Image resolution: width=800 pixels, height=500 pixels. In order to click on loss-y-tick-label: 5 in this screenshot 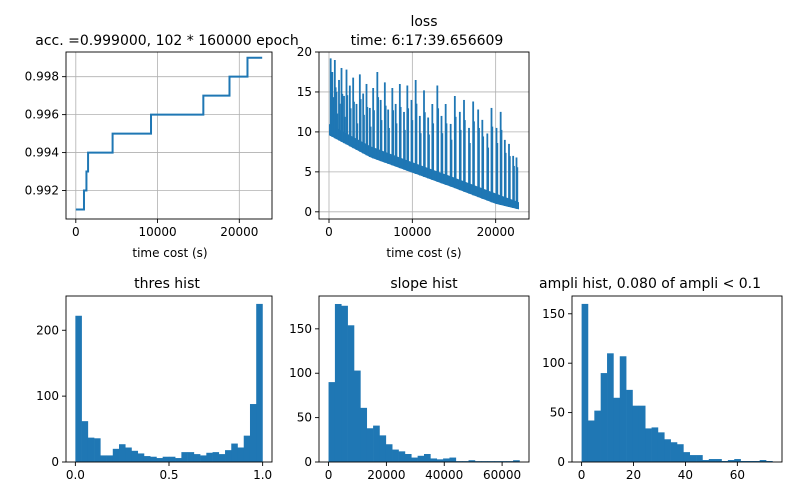, I will do `click(308, 172)`.